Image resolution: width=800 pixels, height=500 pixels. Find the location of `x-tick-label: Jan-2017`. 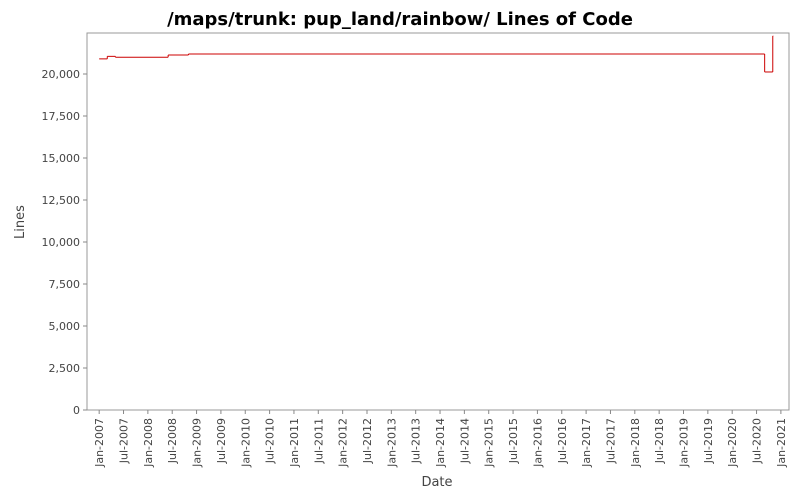

x-tick-label: Jan-2017 is located at coordinates (586, 443).